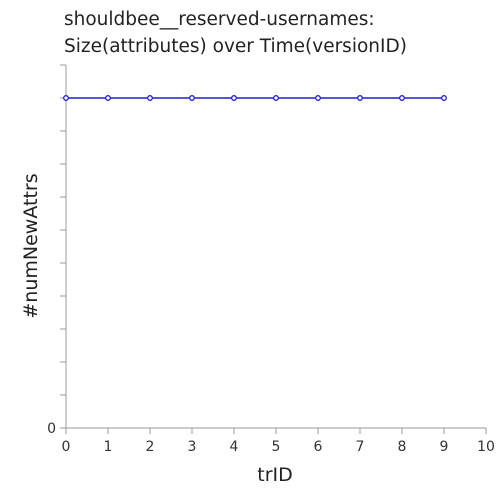 The image size is (500, 500). I want to click on x-tick-label: 8, so click(402, 447).